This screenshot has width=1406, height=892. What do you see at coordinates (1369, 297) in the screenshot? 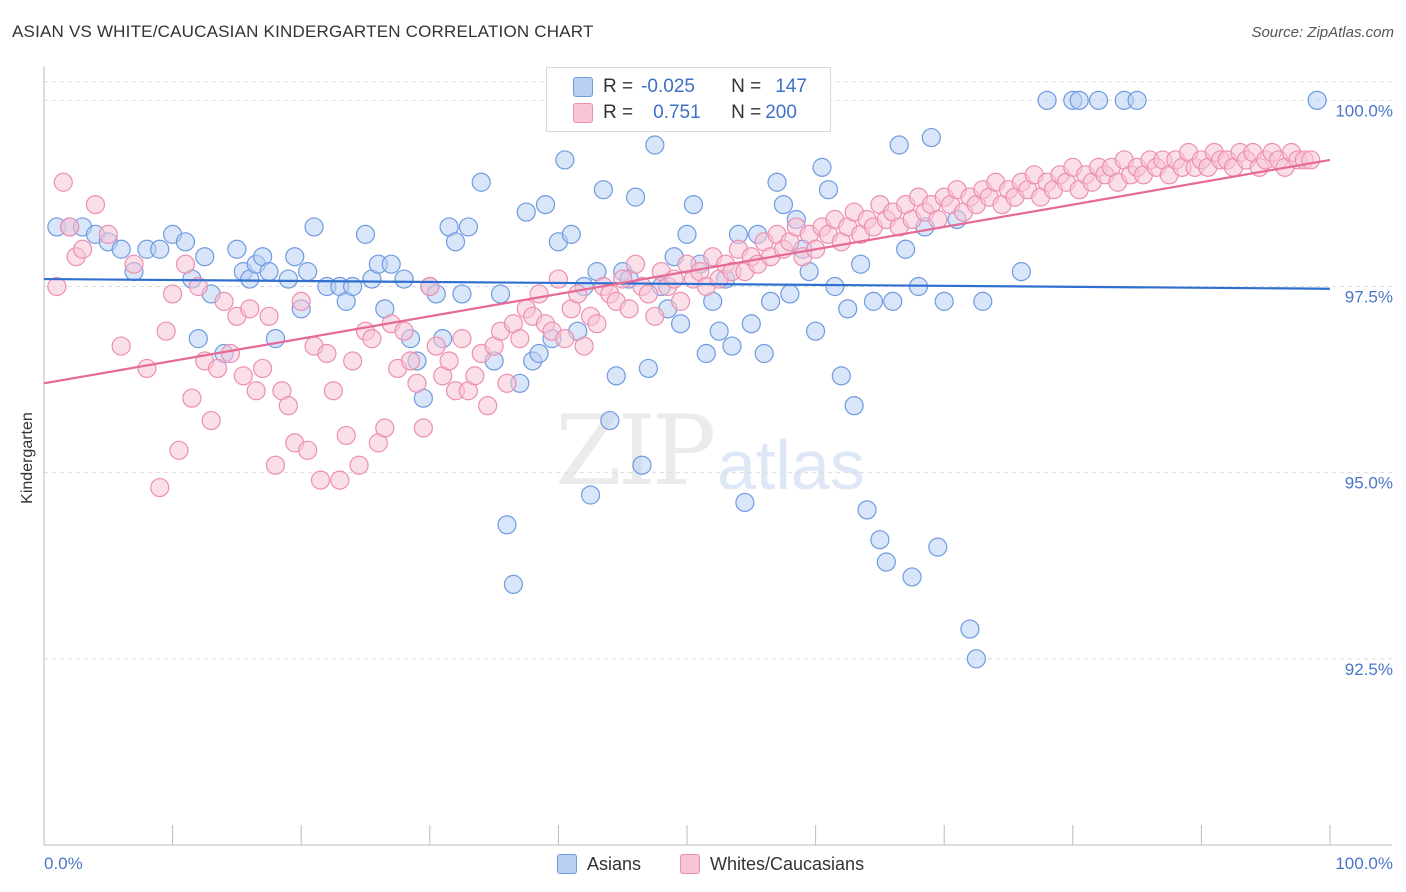
I see `y-tick-label: 97.5%` at bounding box center [1369, 297].